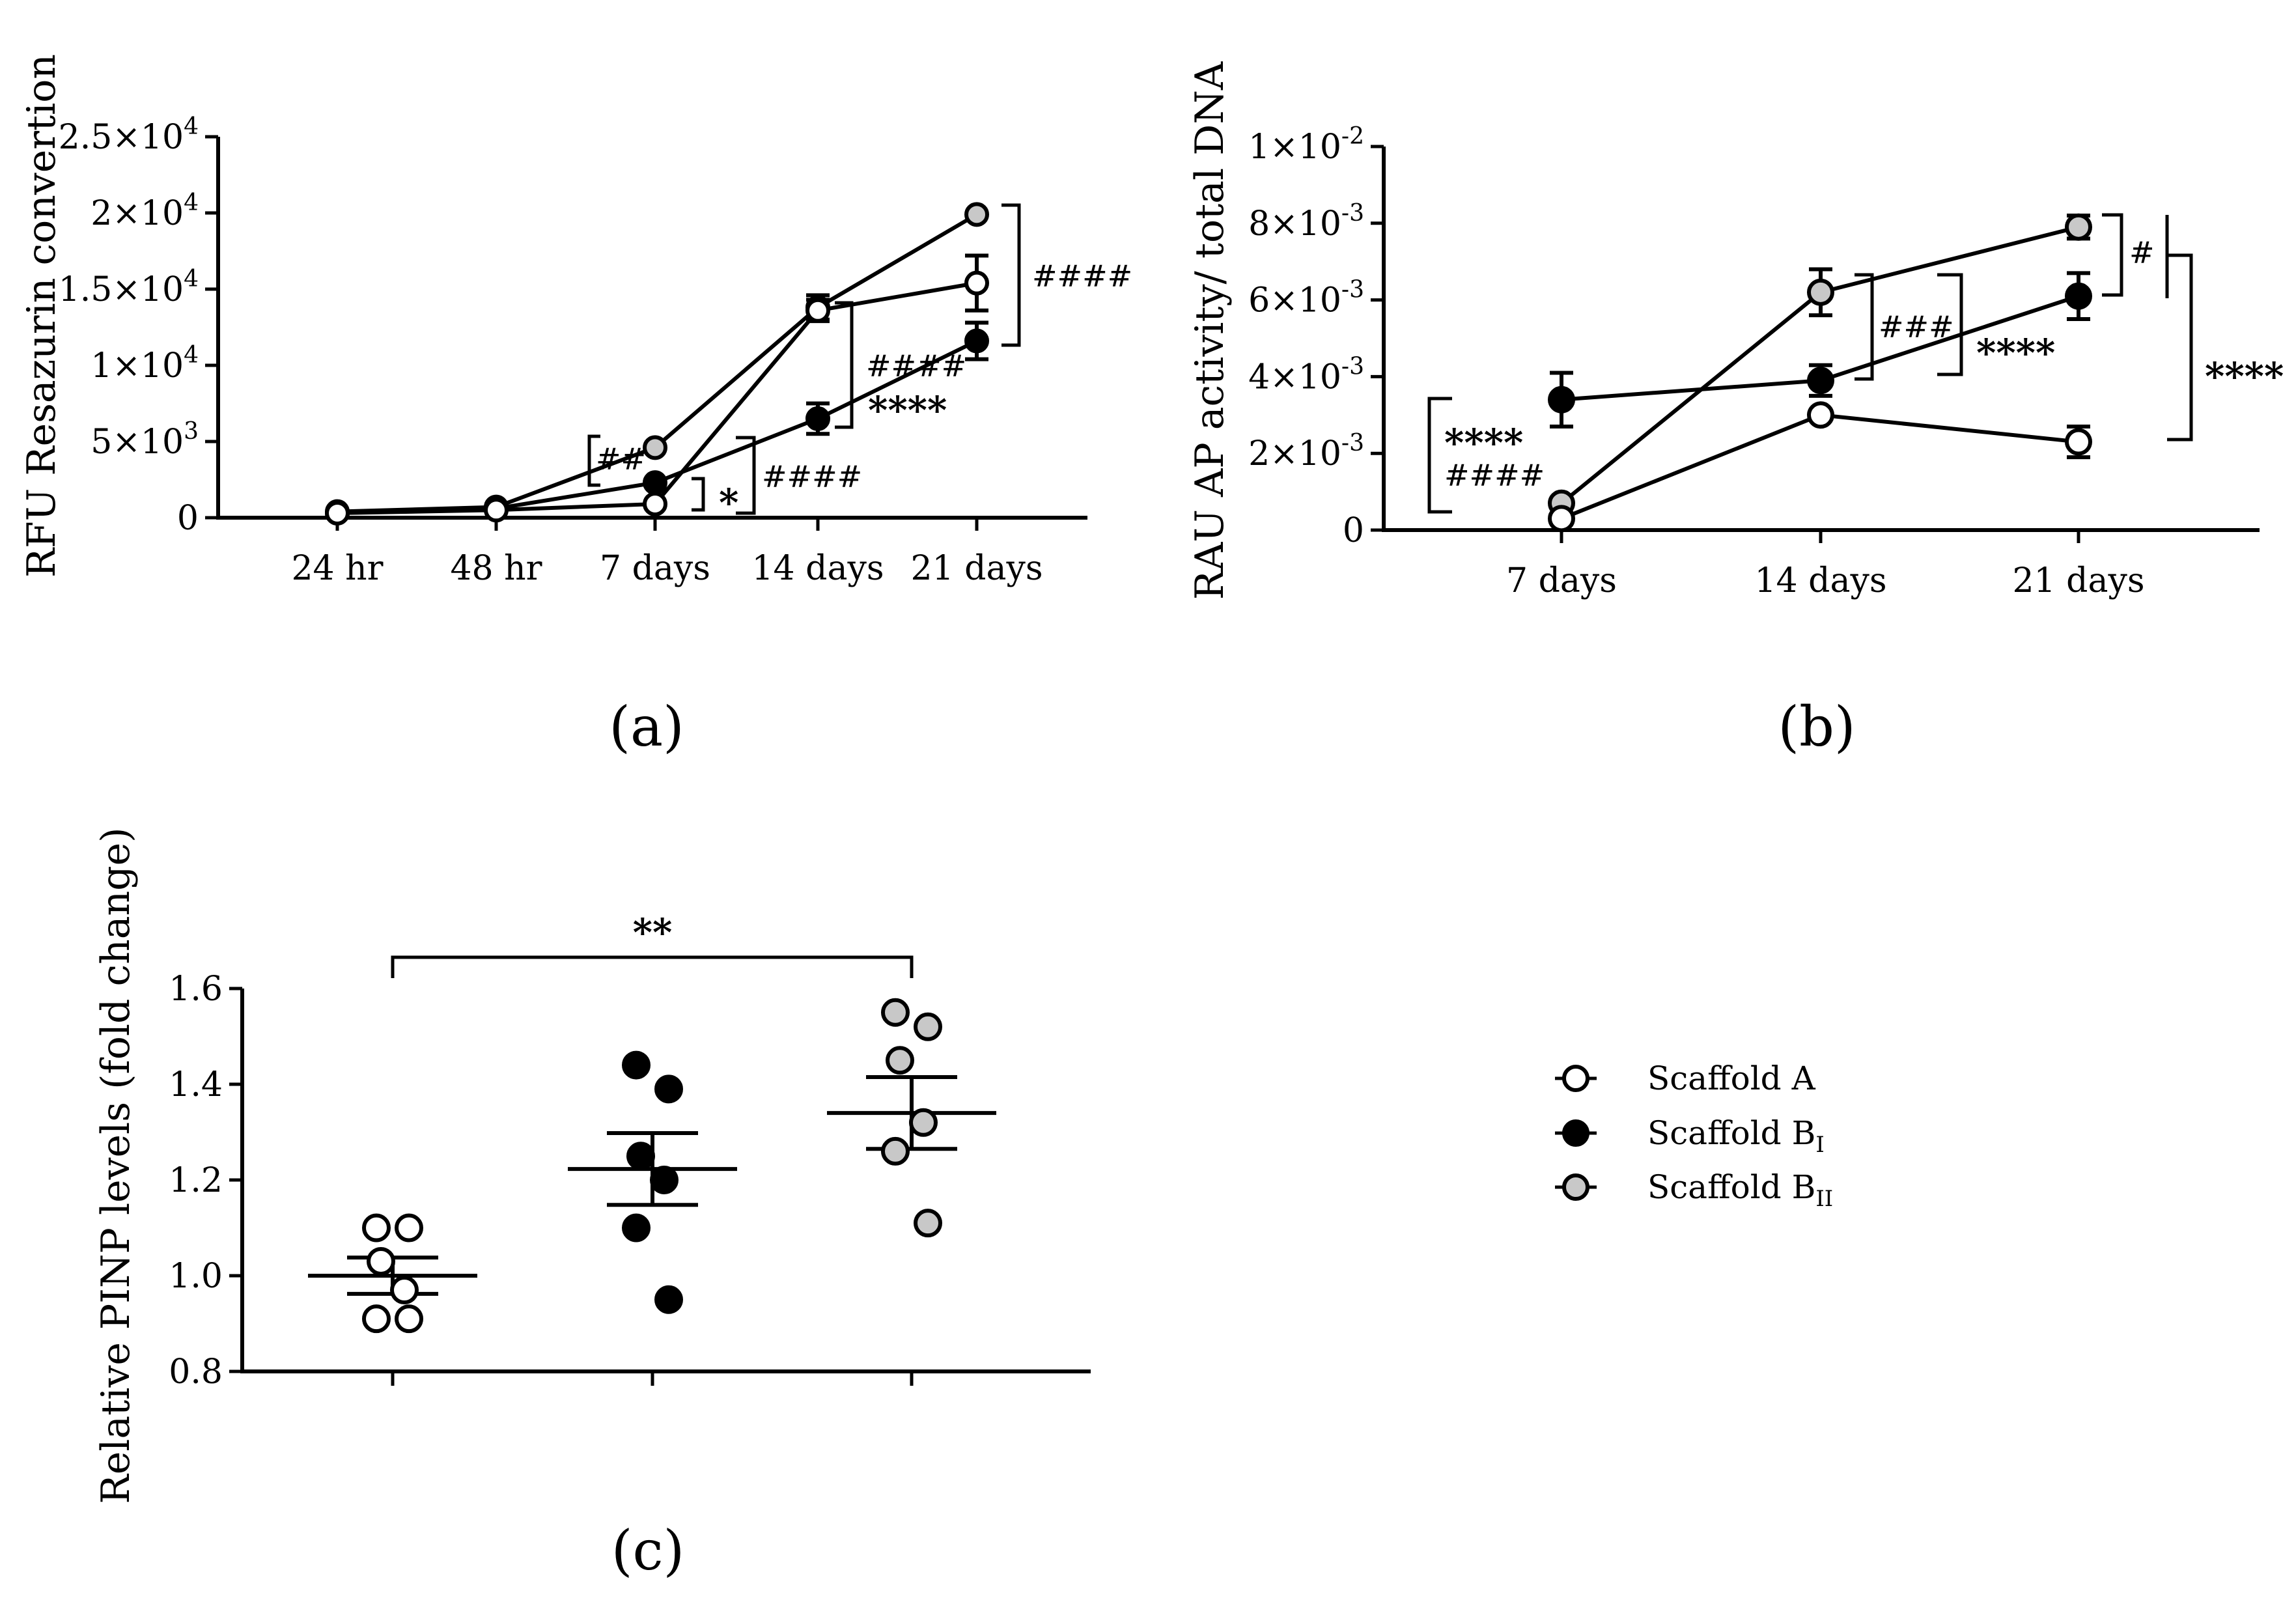 The image size is (2296, 1600). What do you see at coordinates (1306, 298) in the screenshot?
I see `panel-b-y-tick-label: 6×10⁻³` at bounding box center [1306, 298].